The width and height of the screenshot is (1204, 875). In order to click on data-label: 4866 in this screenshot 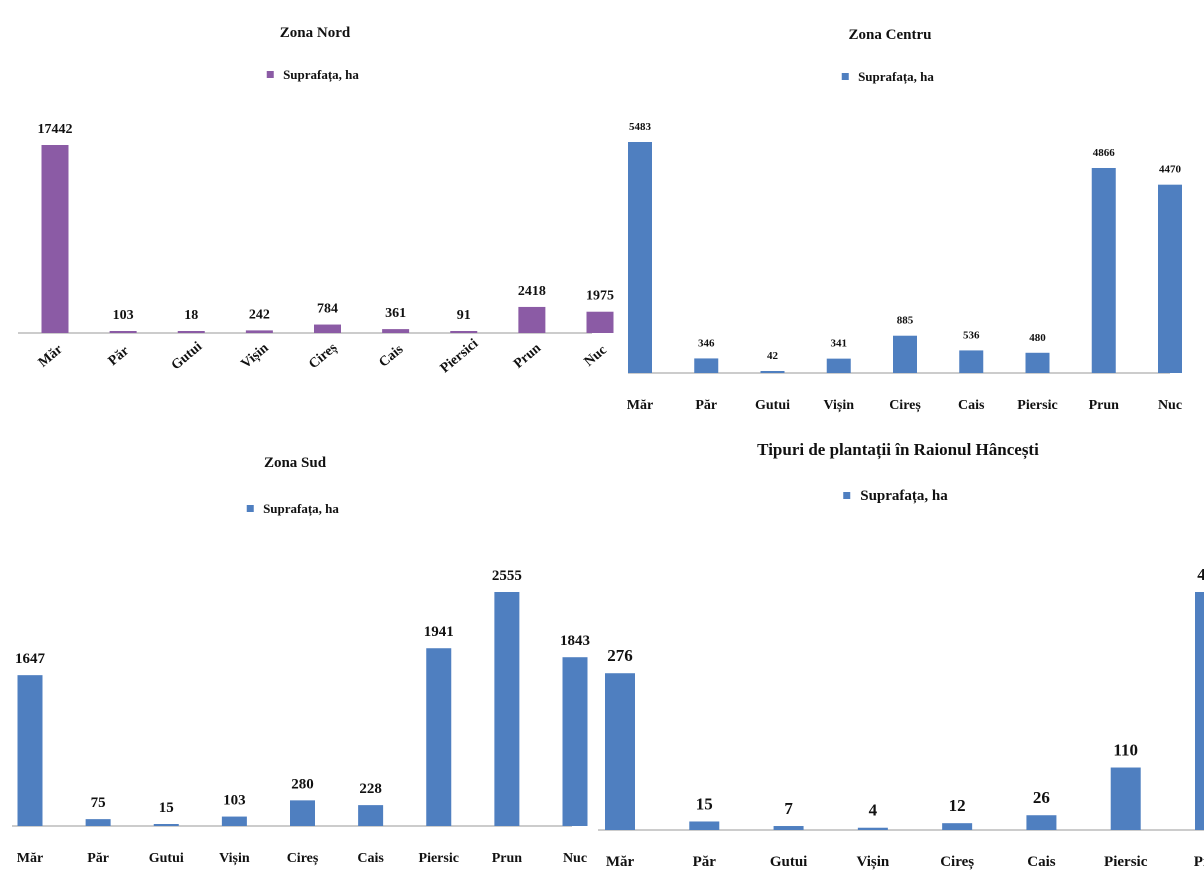, I will do `click(1104, 153)`.